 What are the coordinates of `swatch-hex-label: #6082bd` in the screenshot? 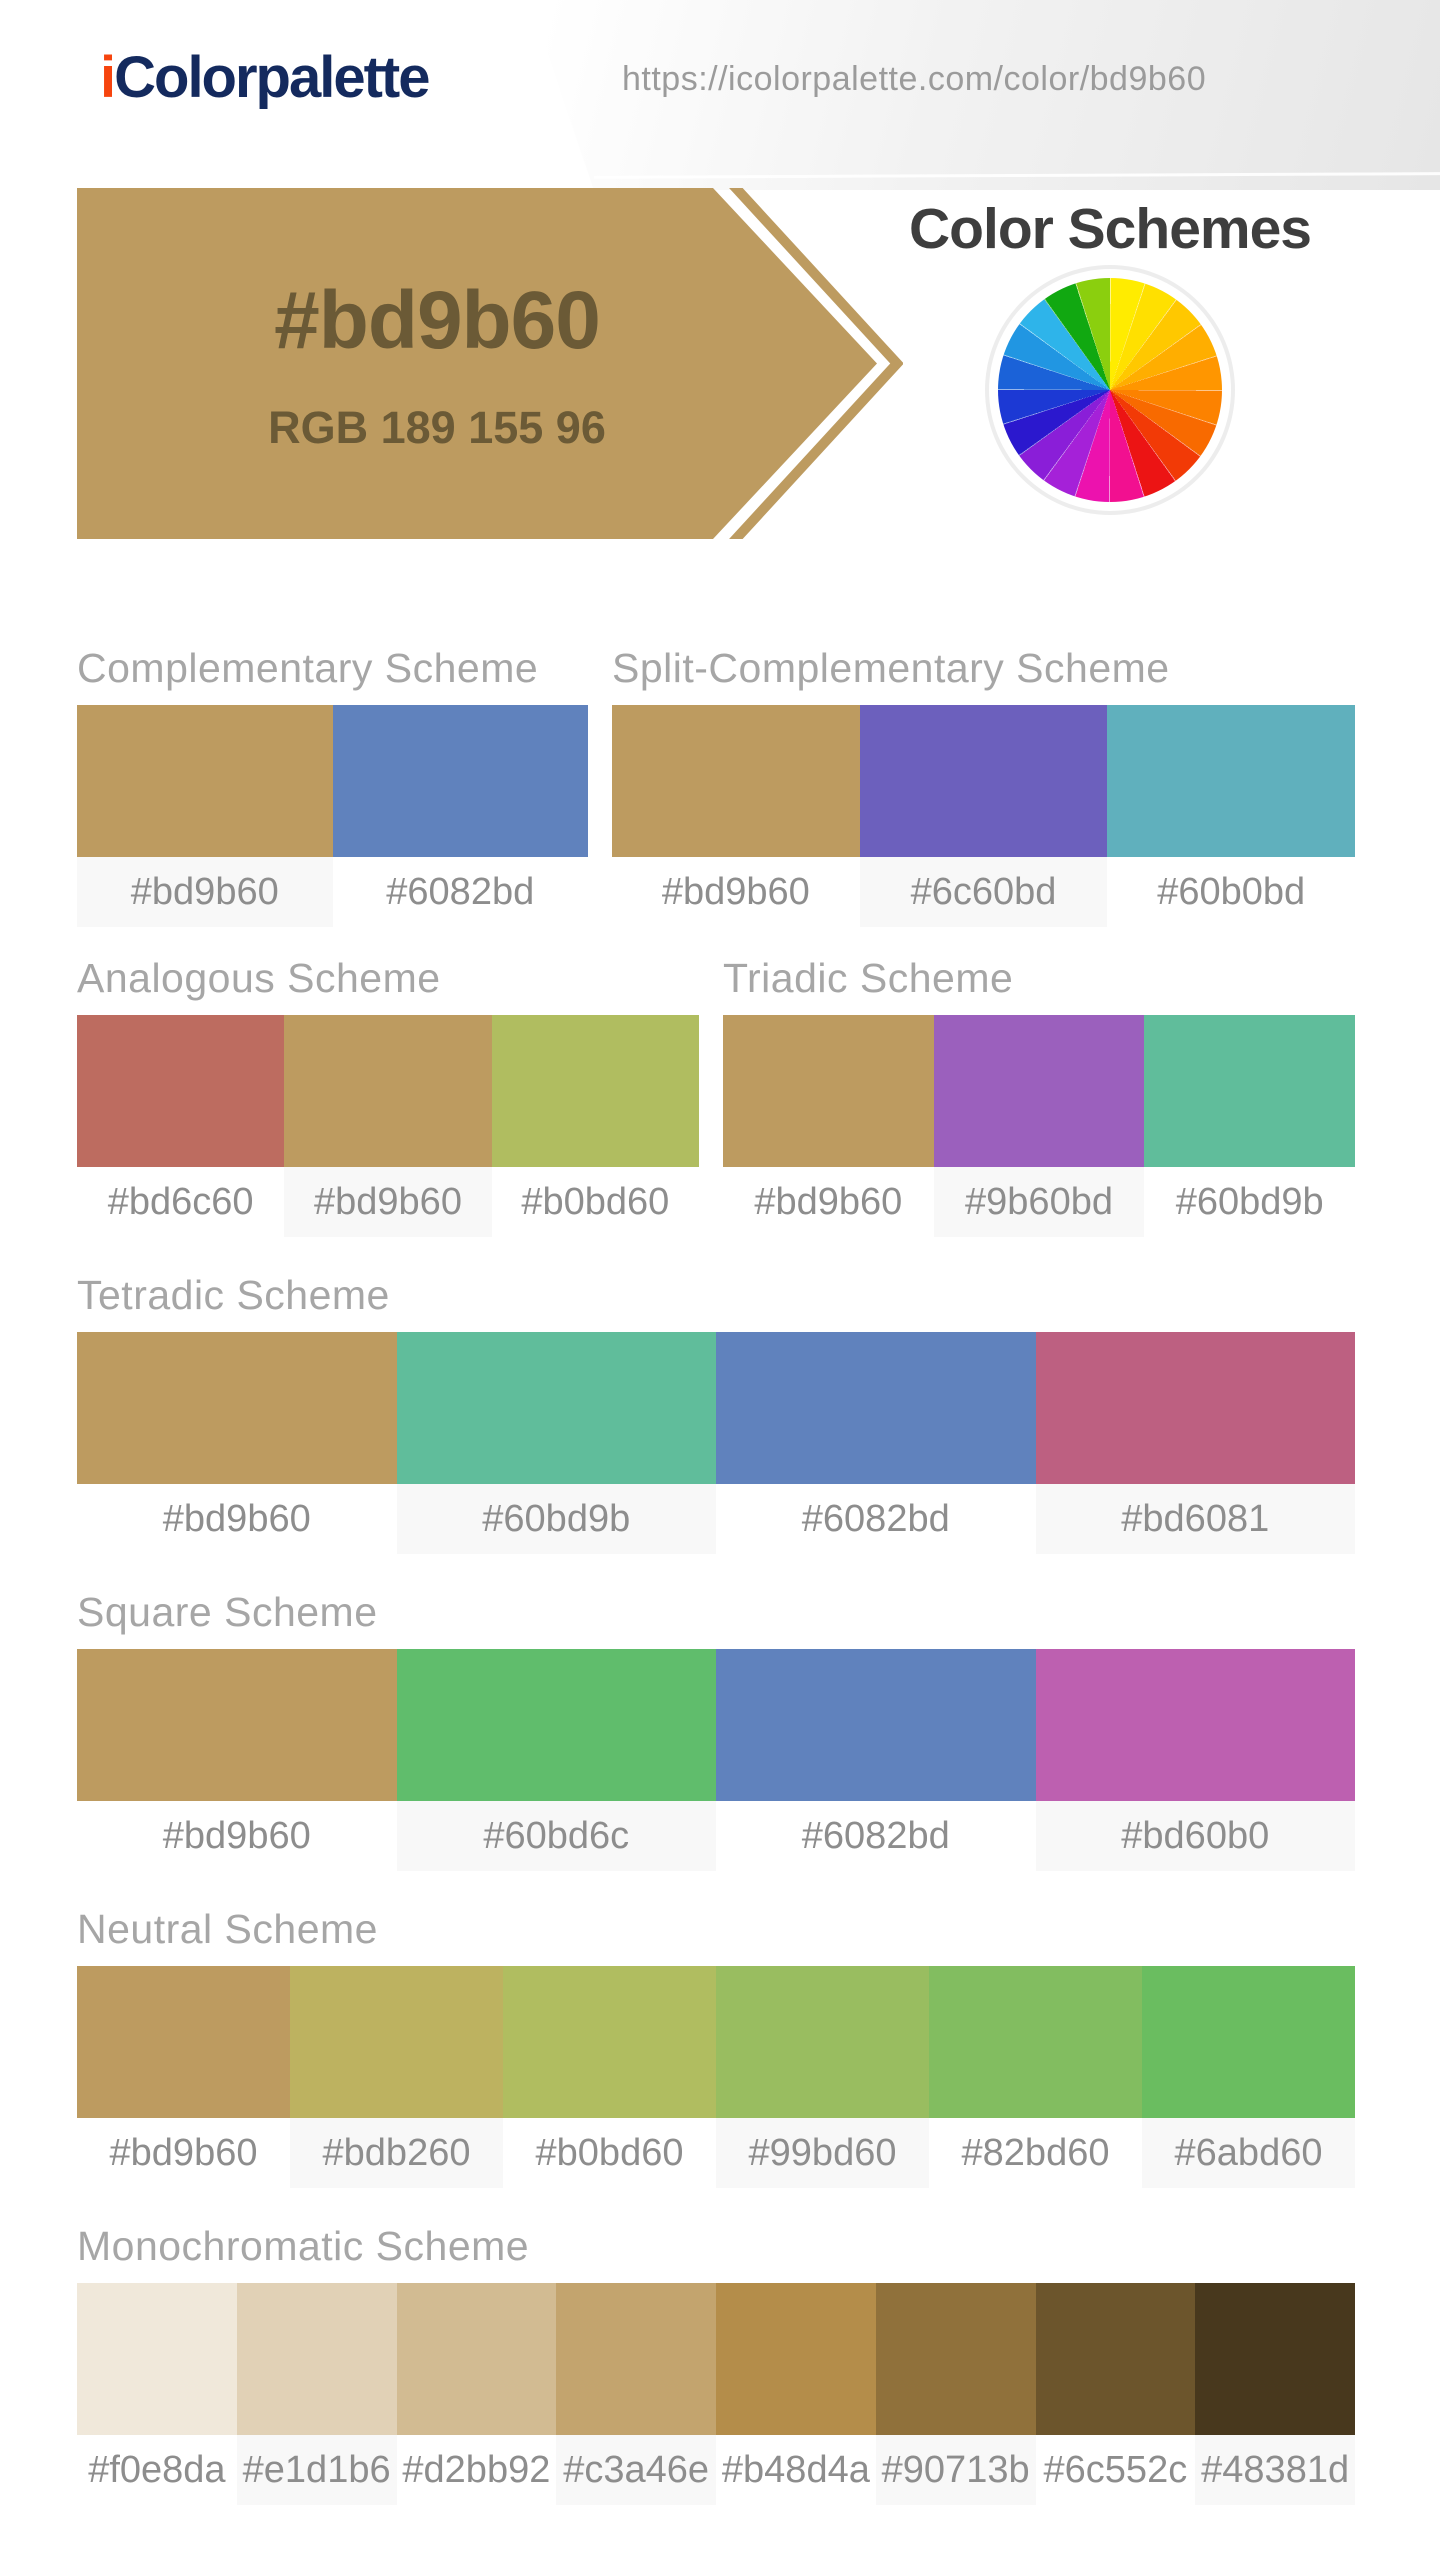 It's located at (876, 1836).